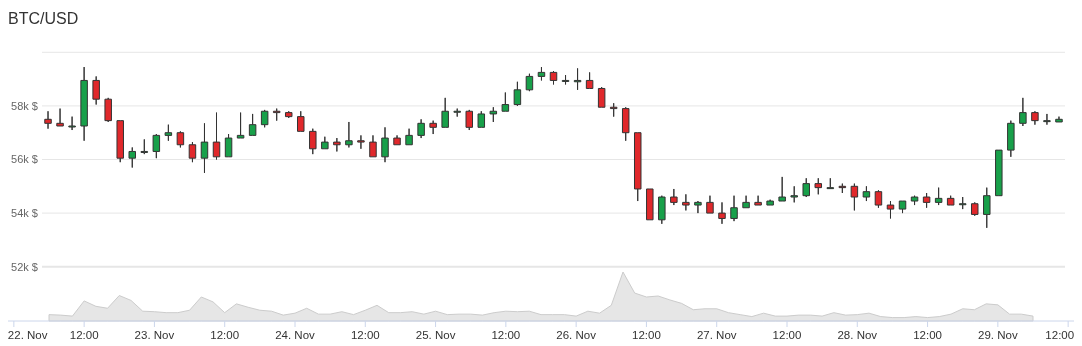 The height and width of the screenshot is (346, 1082). What do you see at coordinates (857, 335) in the screenshot?
I see `x-tick-label: 28. Nov` at bounding box center [857, 335].